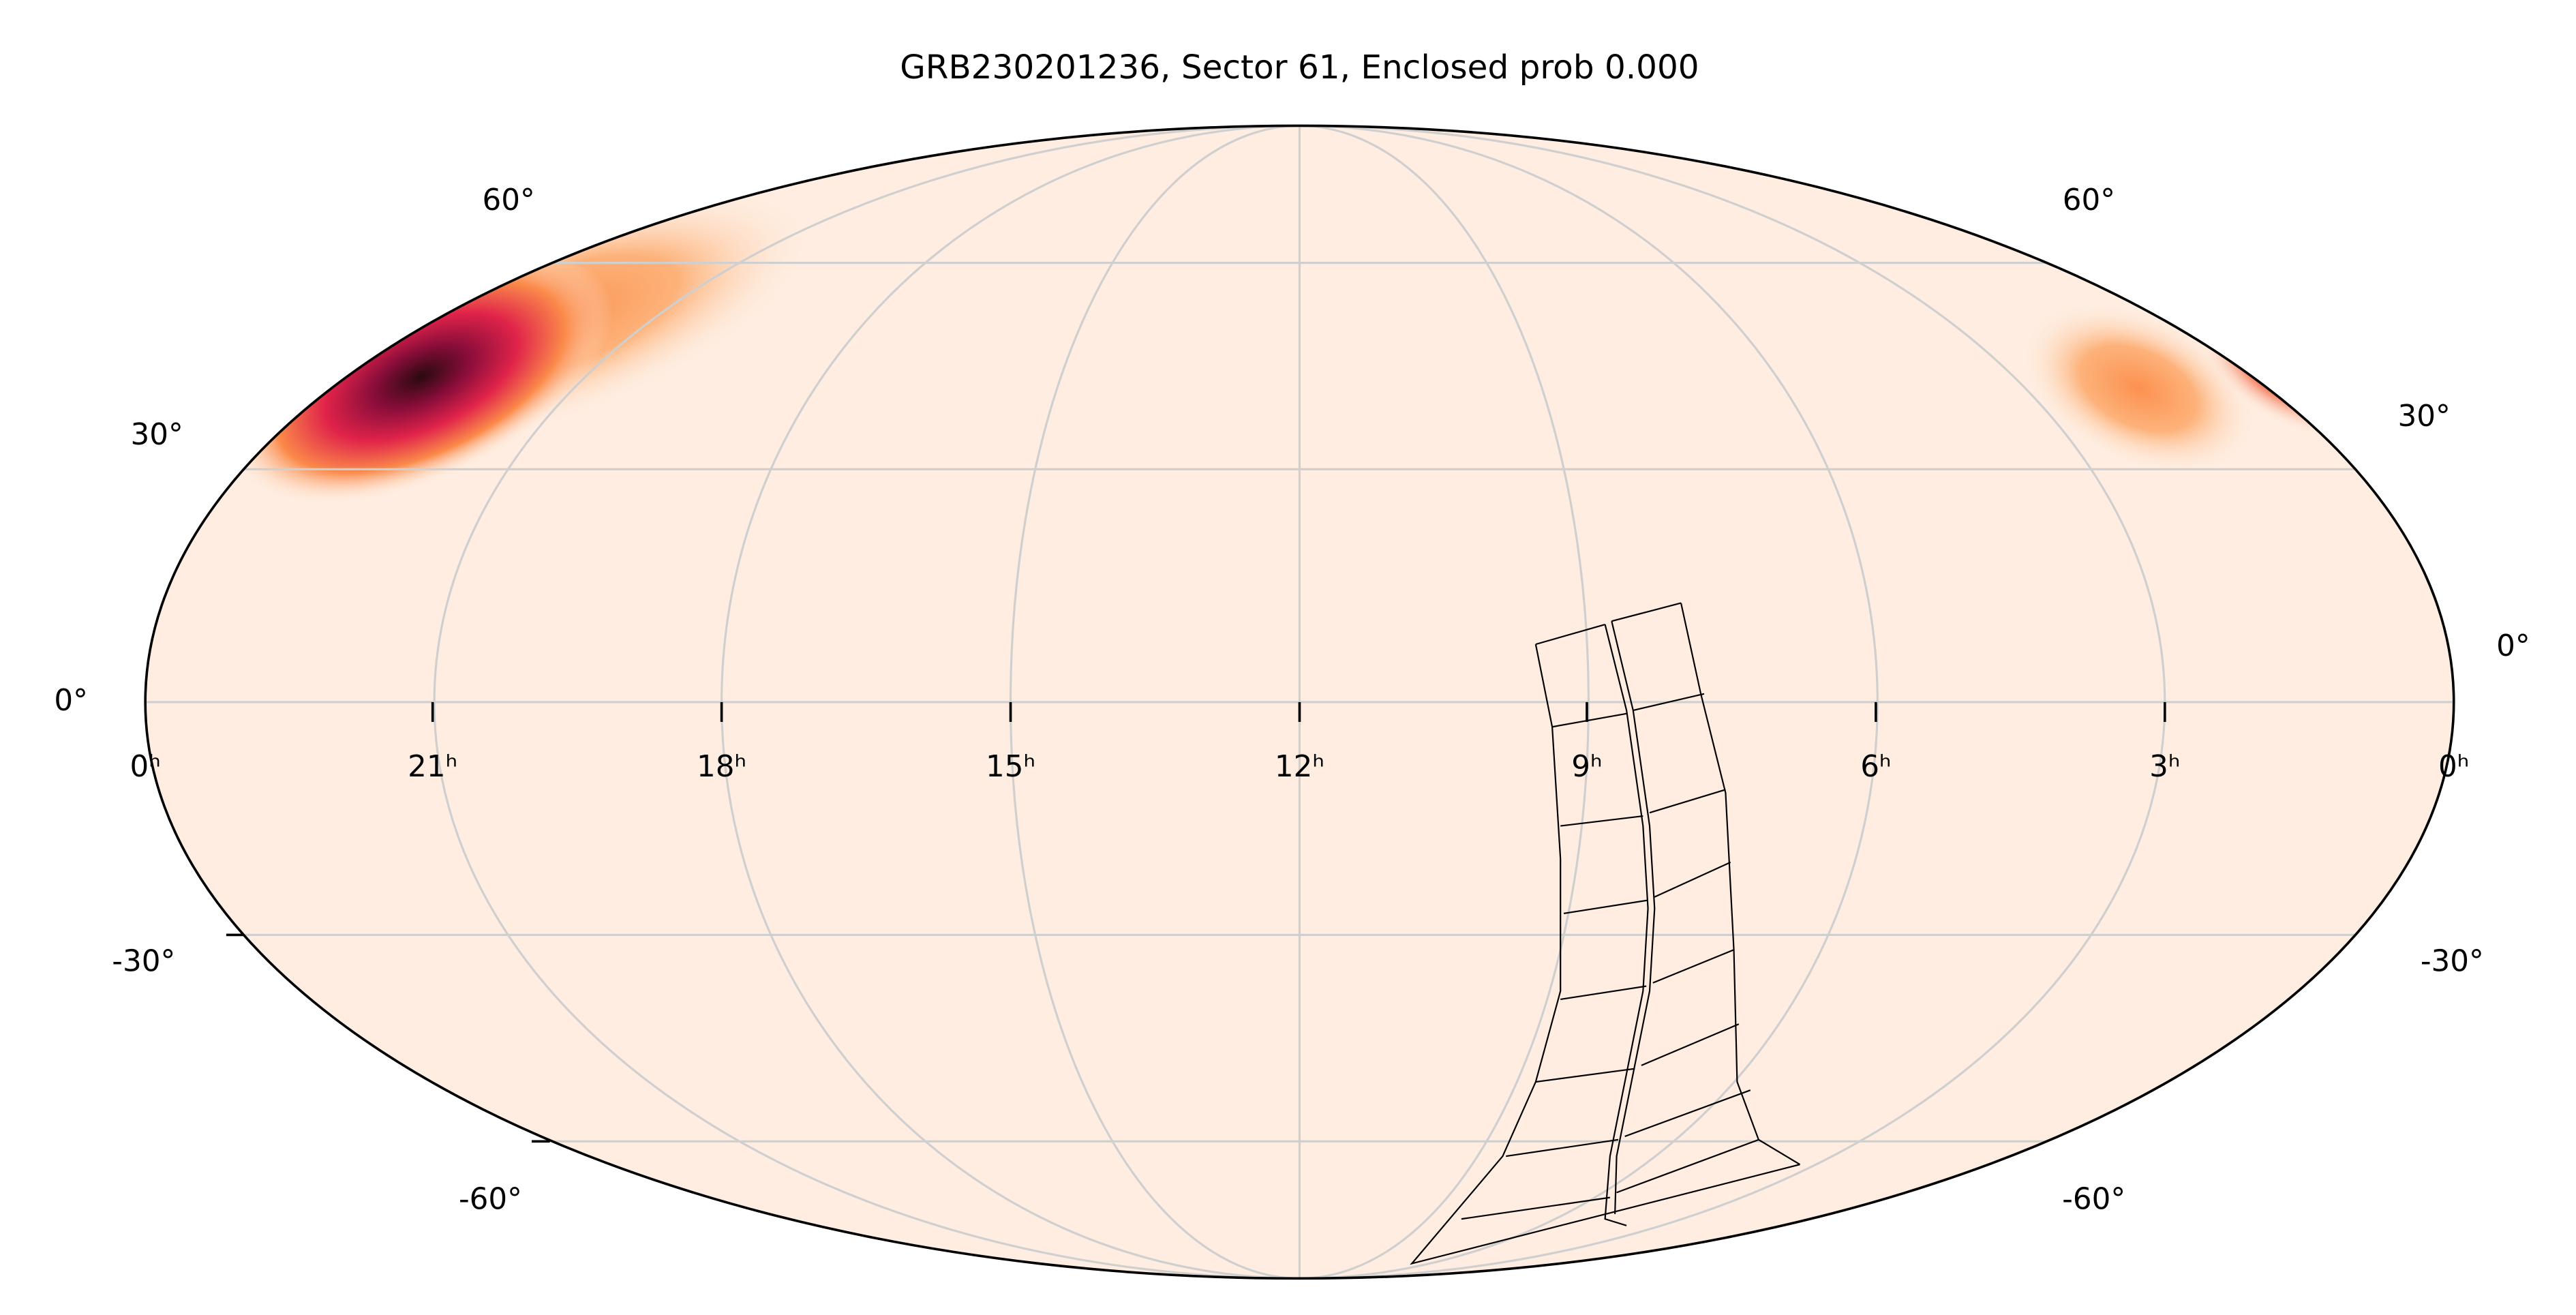  I want to click on ra-label: 3ʰ, so click(2164, 767).